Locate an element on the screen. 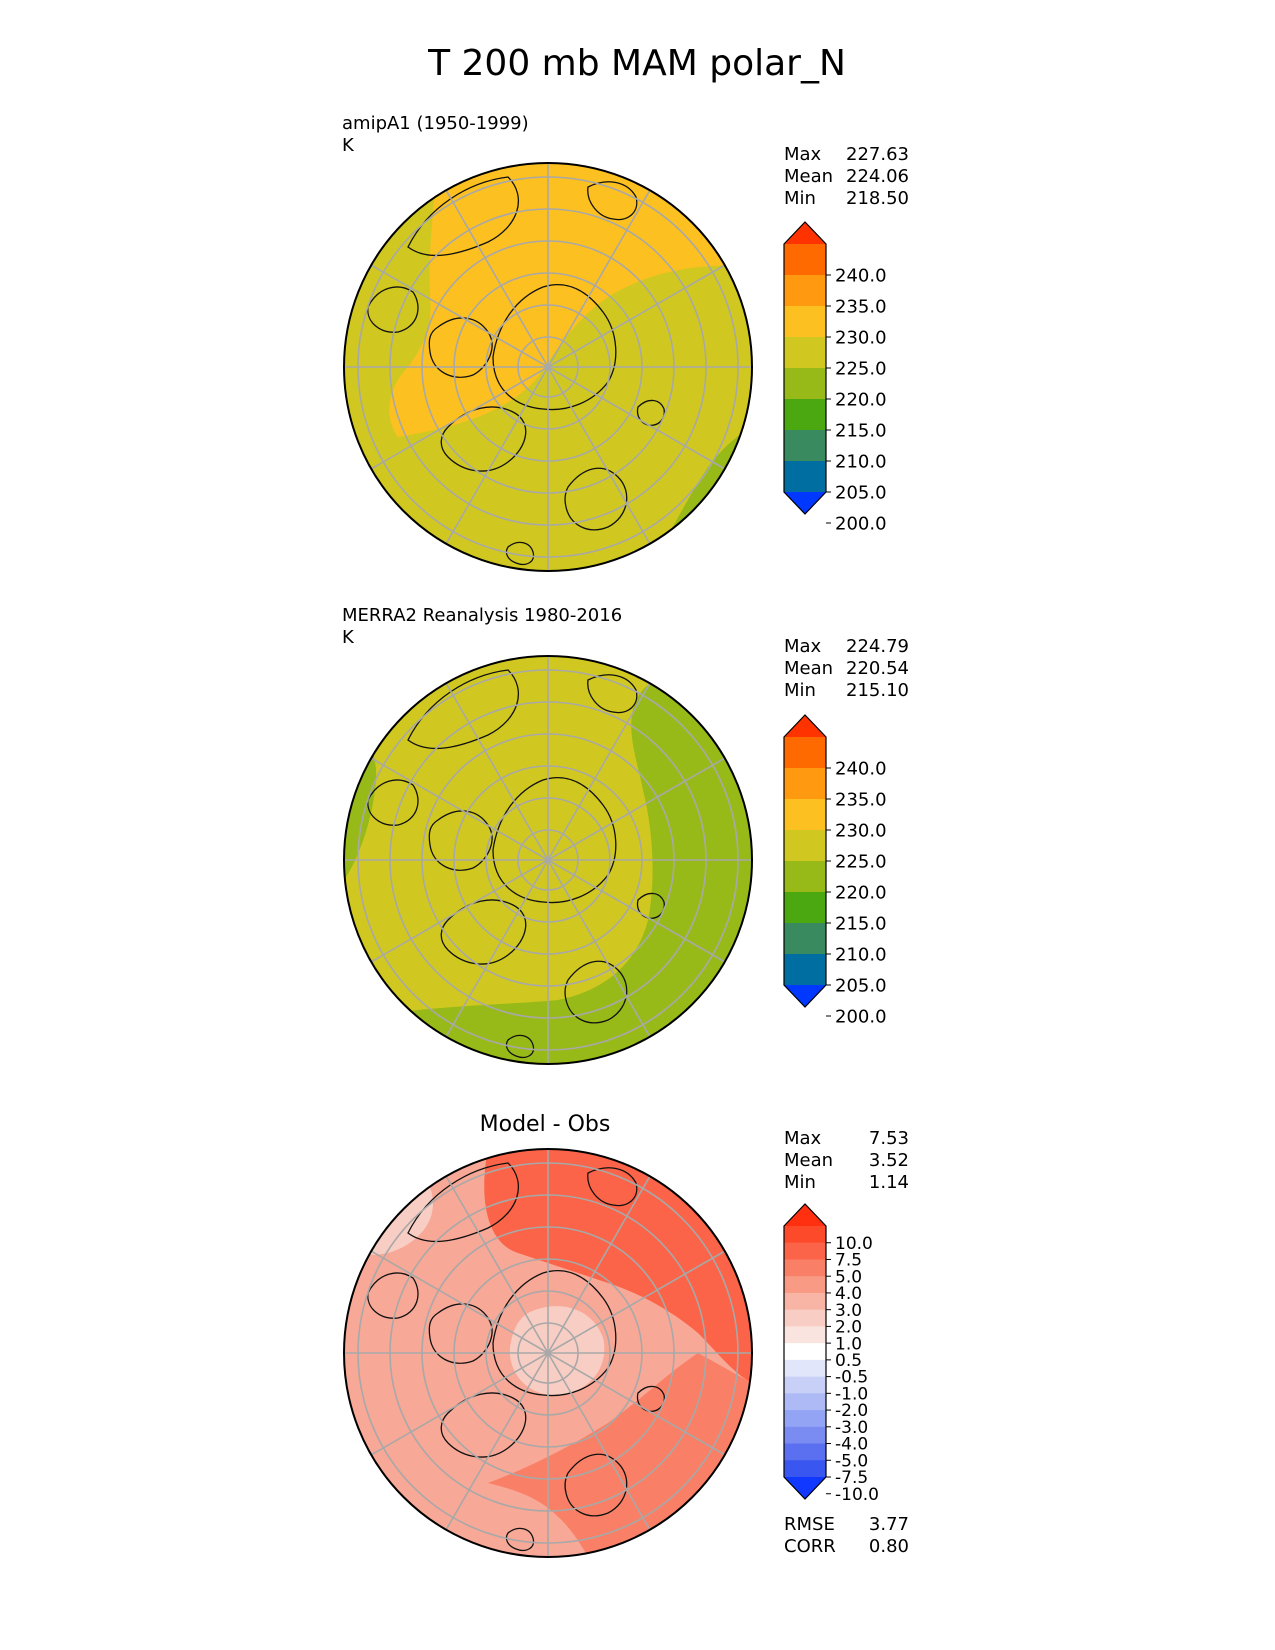 The image size is (1275, 1650). score-value: 0.80 is located at coordinates (889, 1546).